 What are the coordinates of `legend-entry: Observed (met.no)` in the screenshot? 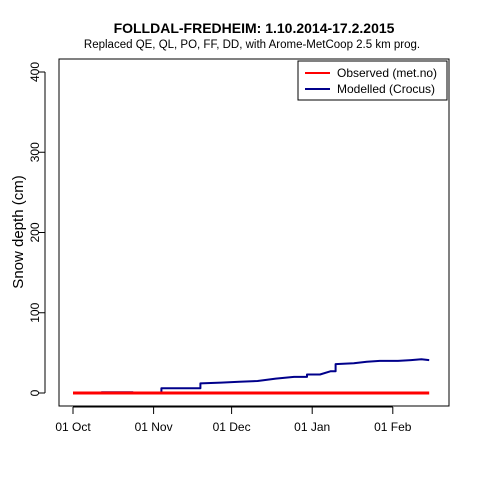 It's located at (387, 73).